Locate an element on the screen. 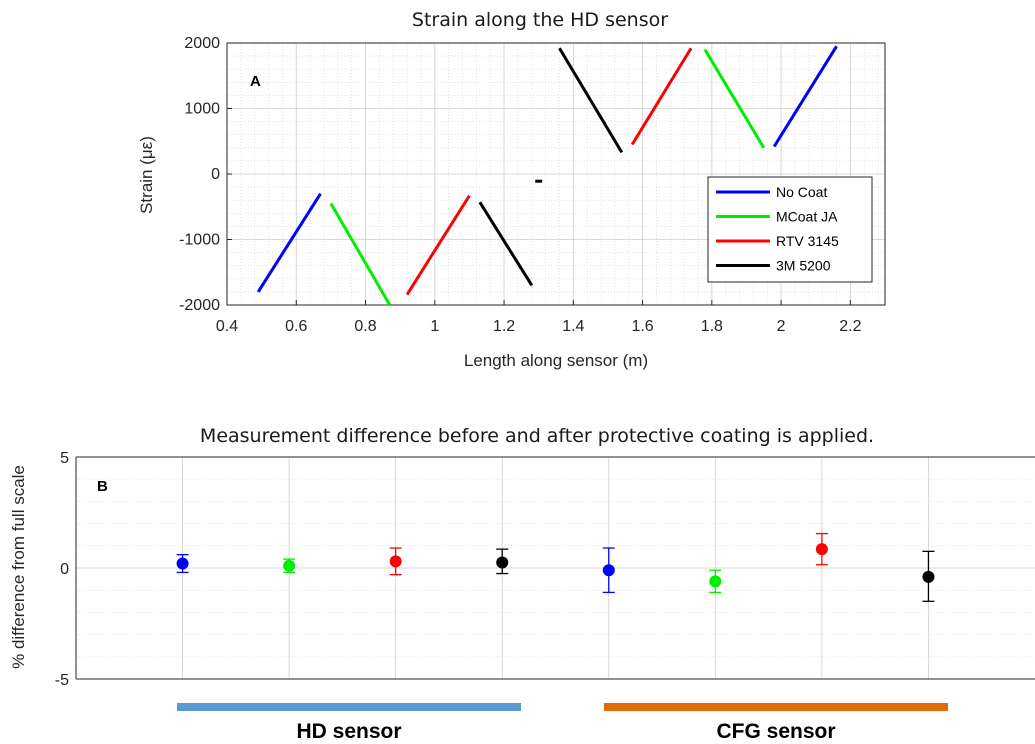  chart-a-x-tick-label: 0.4 is located at coordinates (227, 326).